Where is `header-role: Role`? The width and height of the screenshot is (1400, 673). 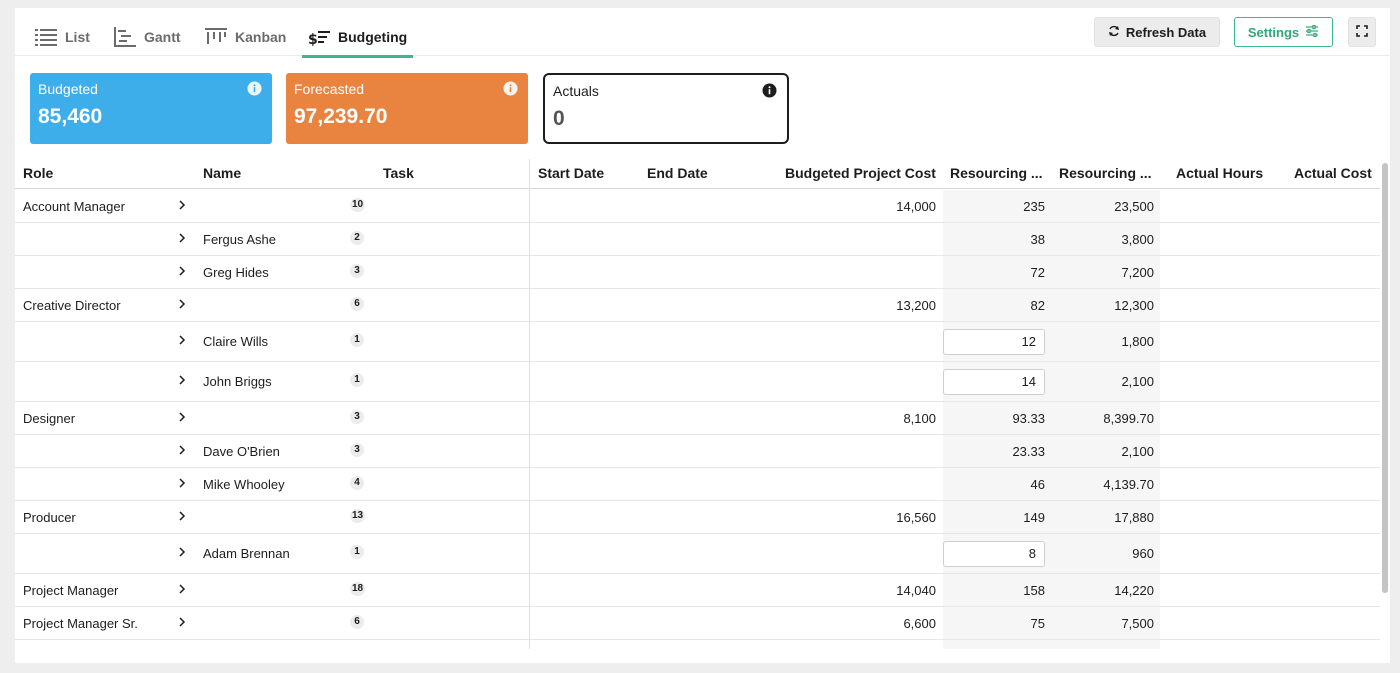
header-role: Role is located at coordinates (38, 173).